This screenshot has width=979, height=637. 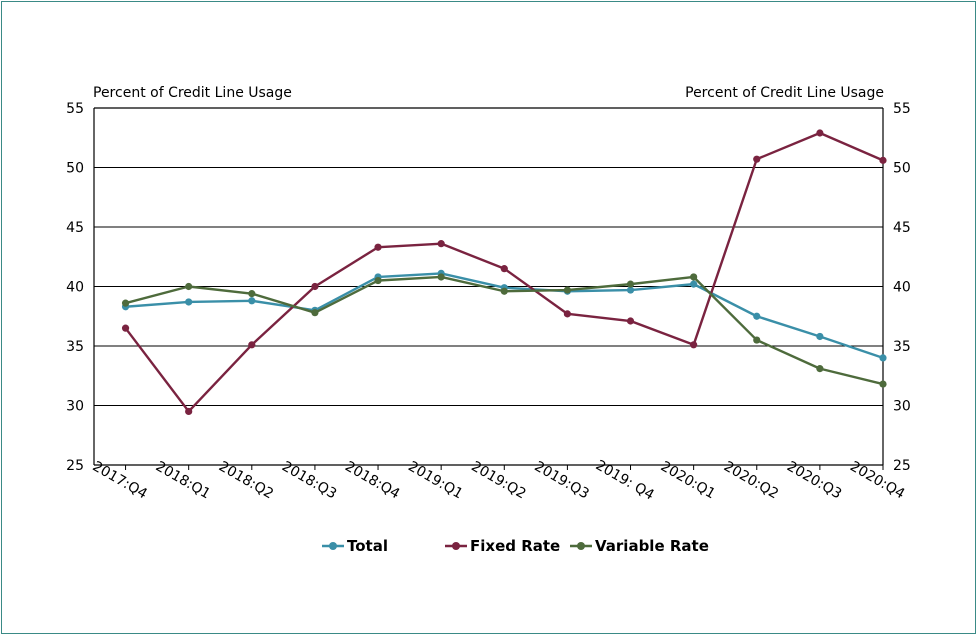 I want to click on legend-item-fixed-rate: Fixed Rate, so click(x=502, y=546).